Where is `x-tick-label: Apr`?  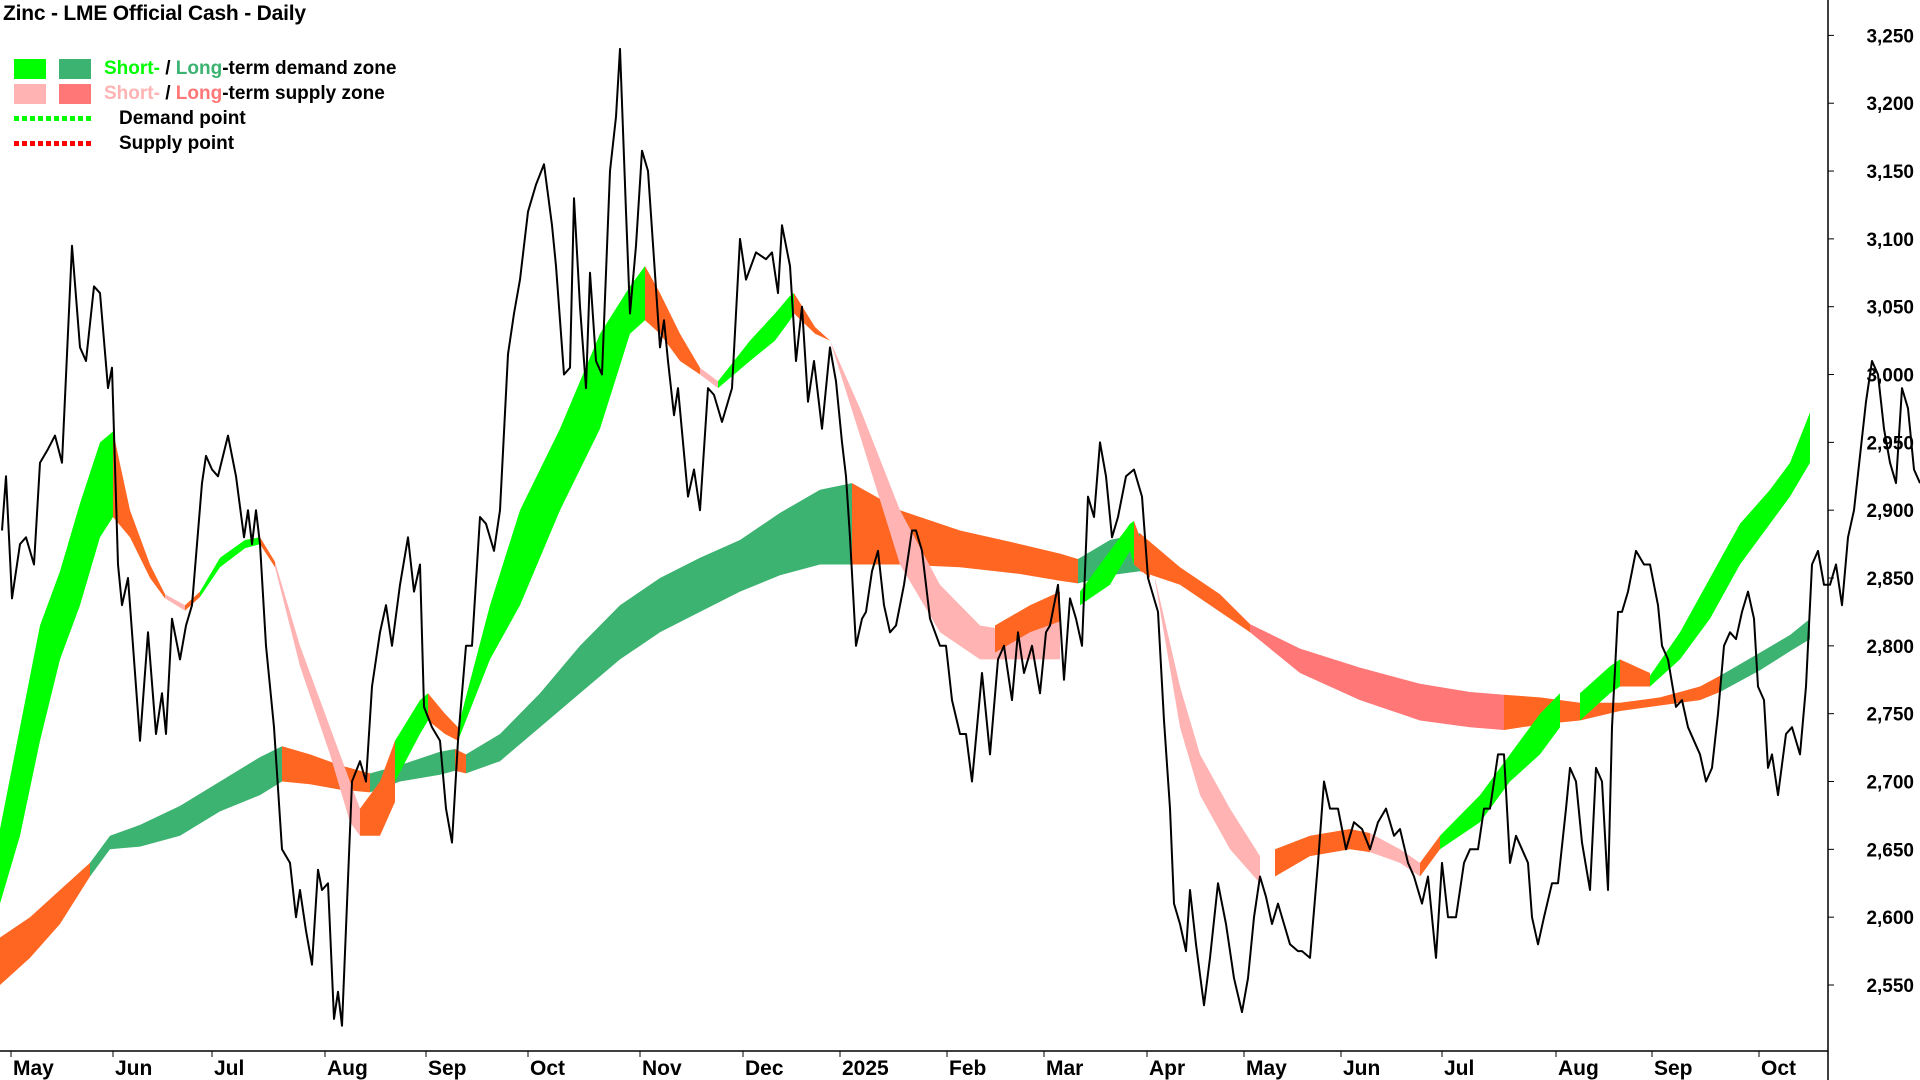
x-tick-label: Apr is located at coordinates (1167, 1068).